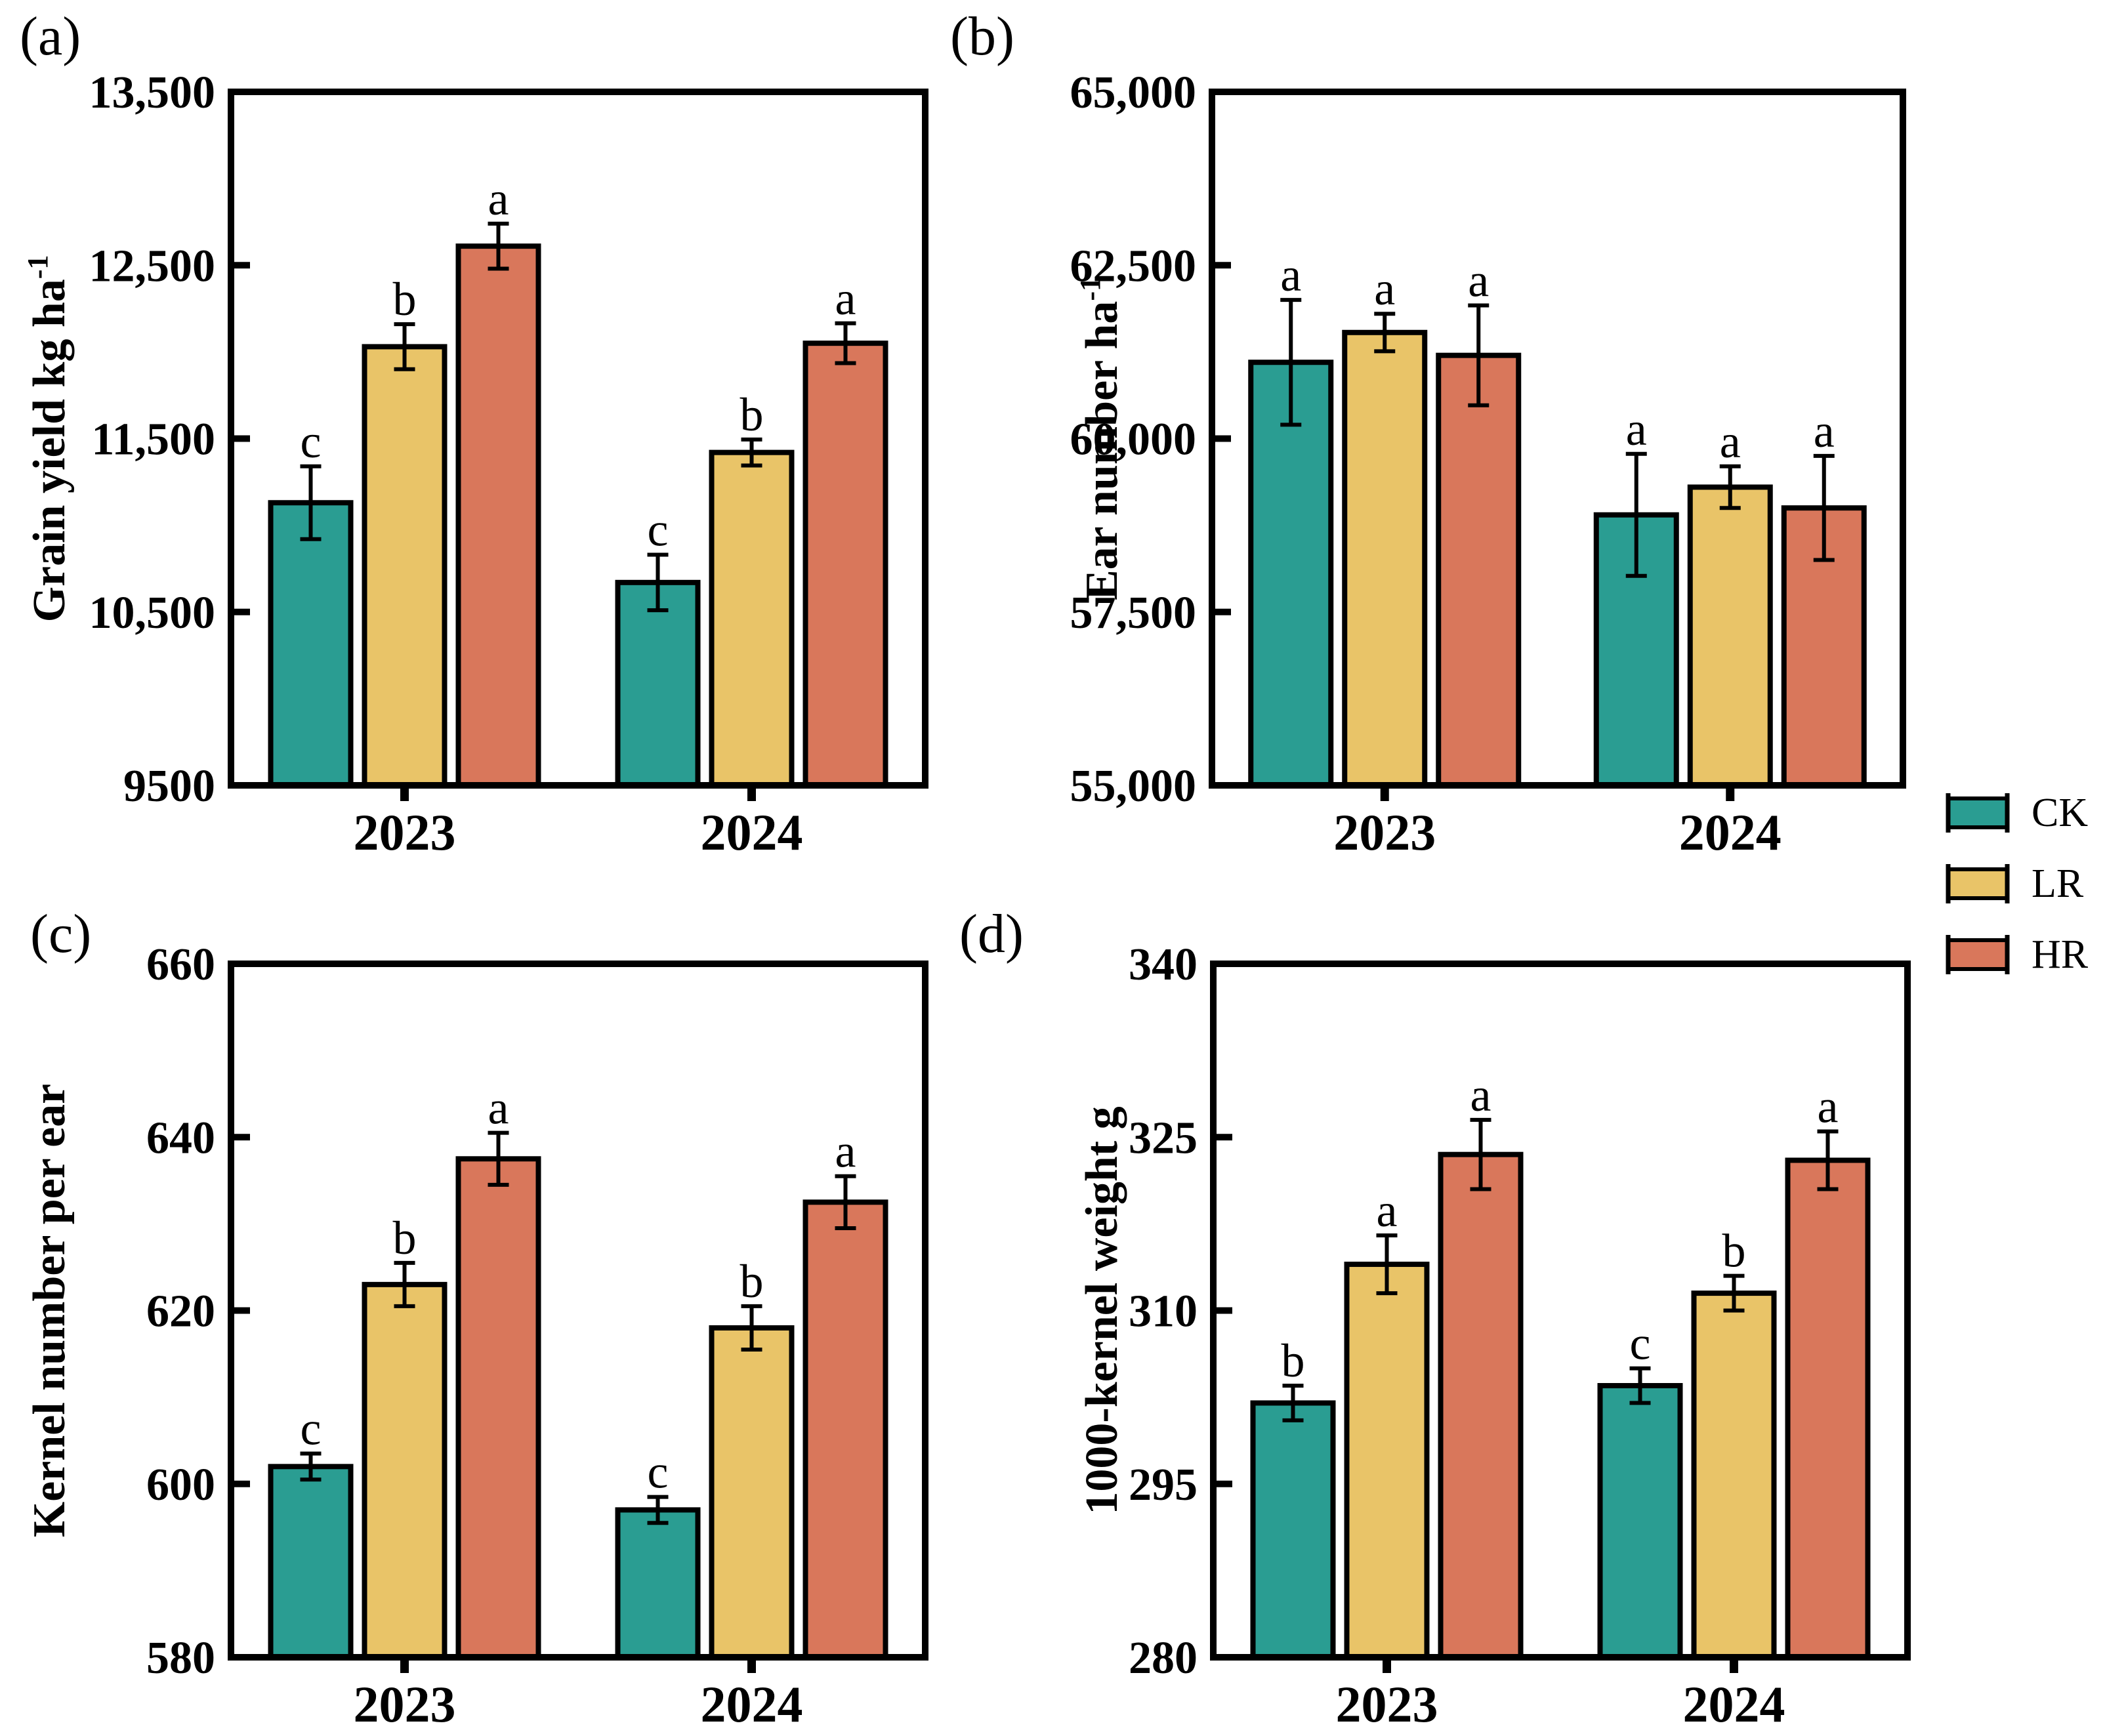 This screenshot has width=2105, height=1736. Describe the element at coordinates (1102, 1310) in the screenshot. I see `y-axis-label: 1000-kernel weight g` at that location.